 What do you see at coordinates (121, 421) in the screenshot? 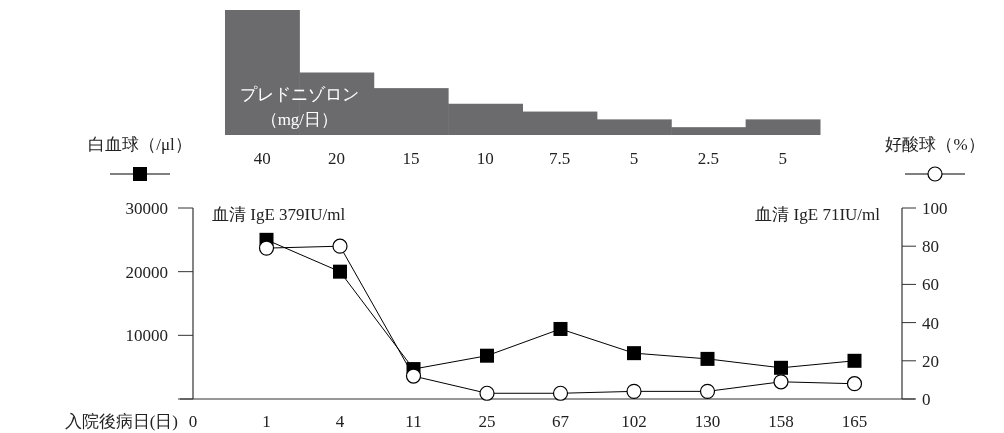
I see `x-axis-title: 入院後病日(日)` at bounding box center [121, 421].